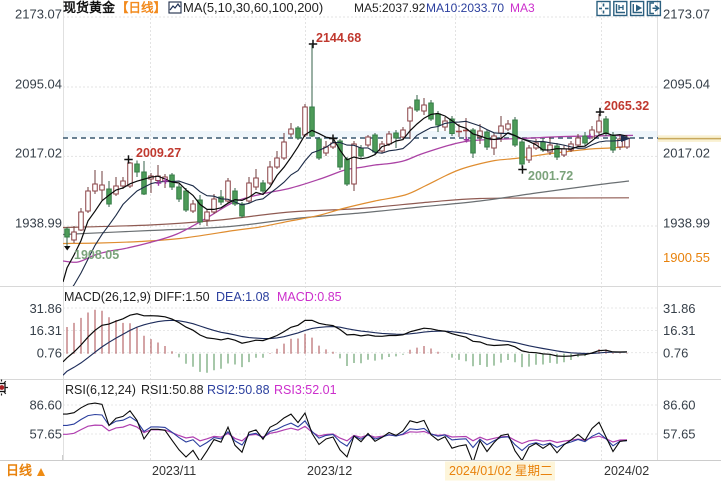 The height and width of the screenshot is (481, 721). What do you see at coordinates (238, 390) in the screenshot?
I see `svg-text: RSI2:50.88` at bounding box center [238, 390].